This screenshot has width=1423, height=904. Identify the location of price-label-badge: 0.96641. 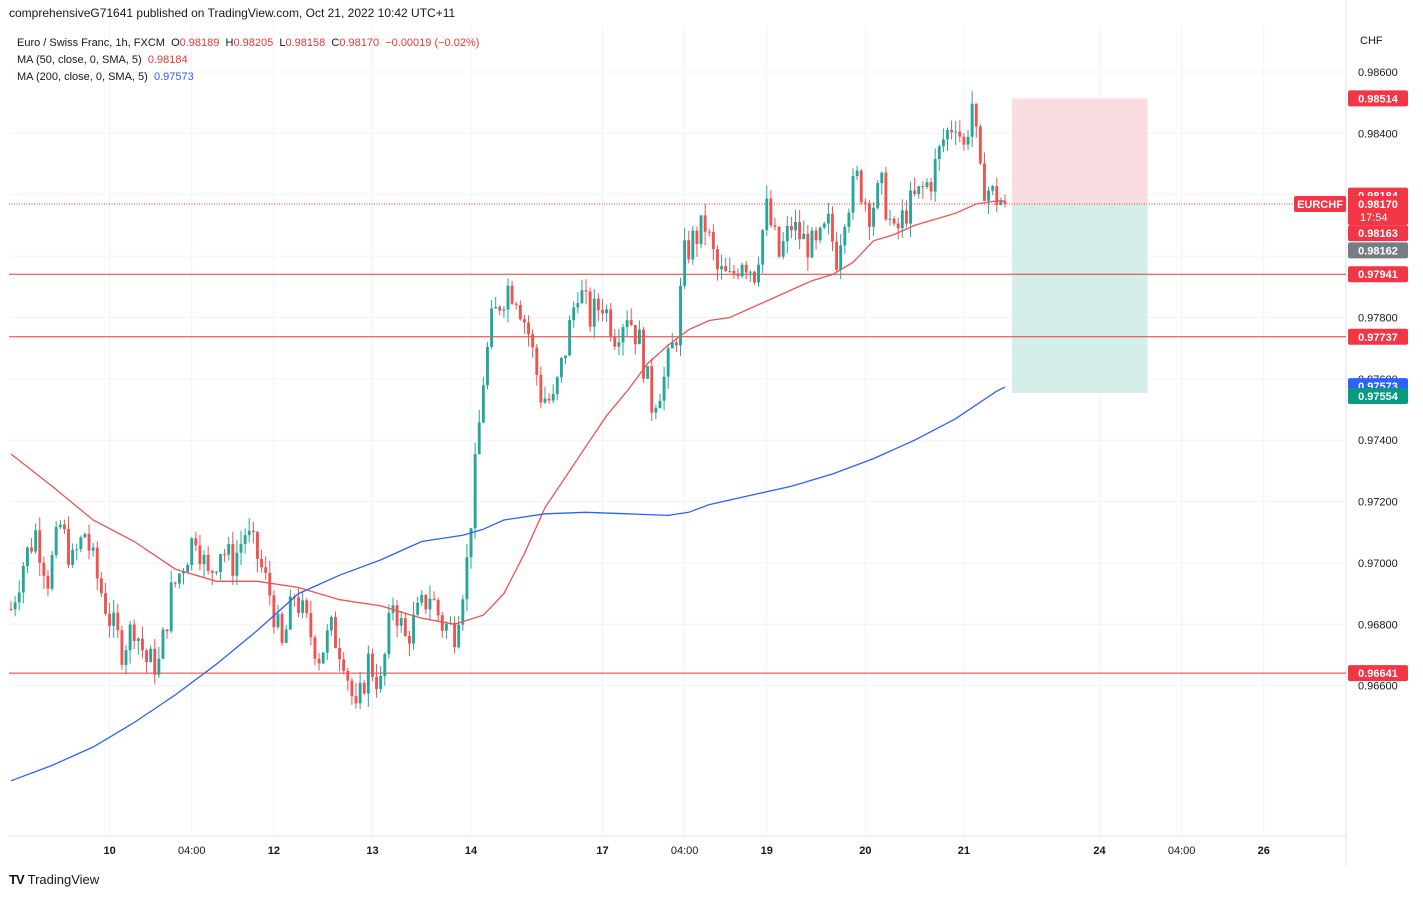
(1378, 673).